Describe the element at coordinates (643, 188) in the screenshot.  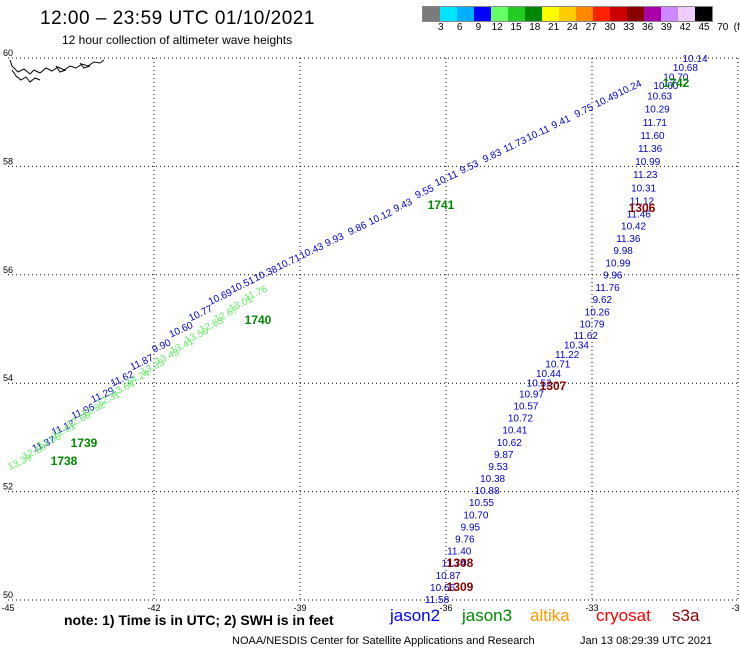
I see `swh-value: 10.31` at that location.